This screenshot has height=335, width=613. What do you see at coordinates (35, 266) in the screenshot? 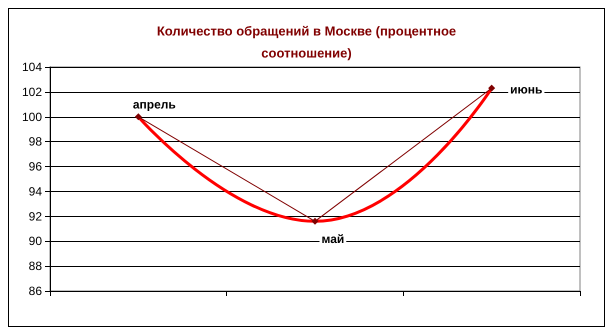
I see `y-tick-label: 88` at bounding box center [35, 266].